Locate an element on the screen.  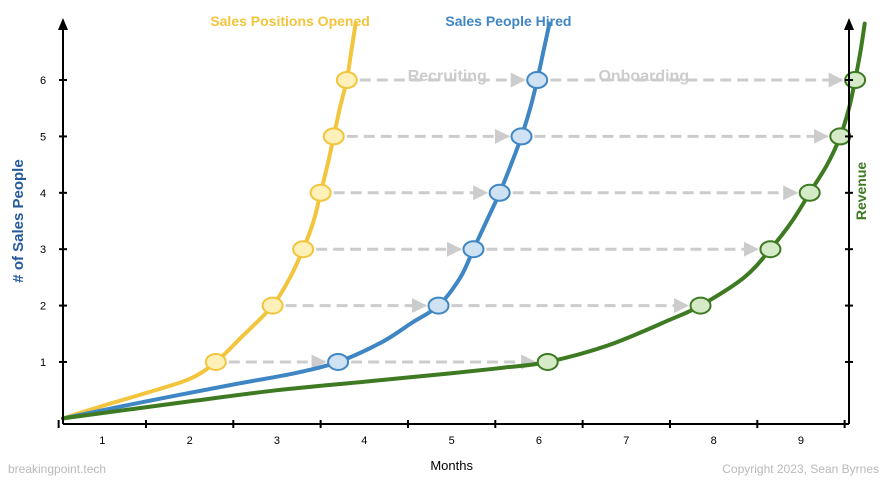
y-tick-label: 2 is located at coordinates (43, 307).